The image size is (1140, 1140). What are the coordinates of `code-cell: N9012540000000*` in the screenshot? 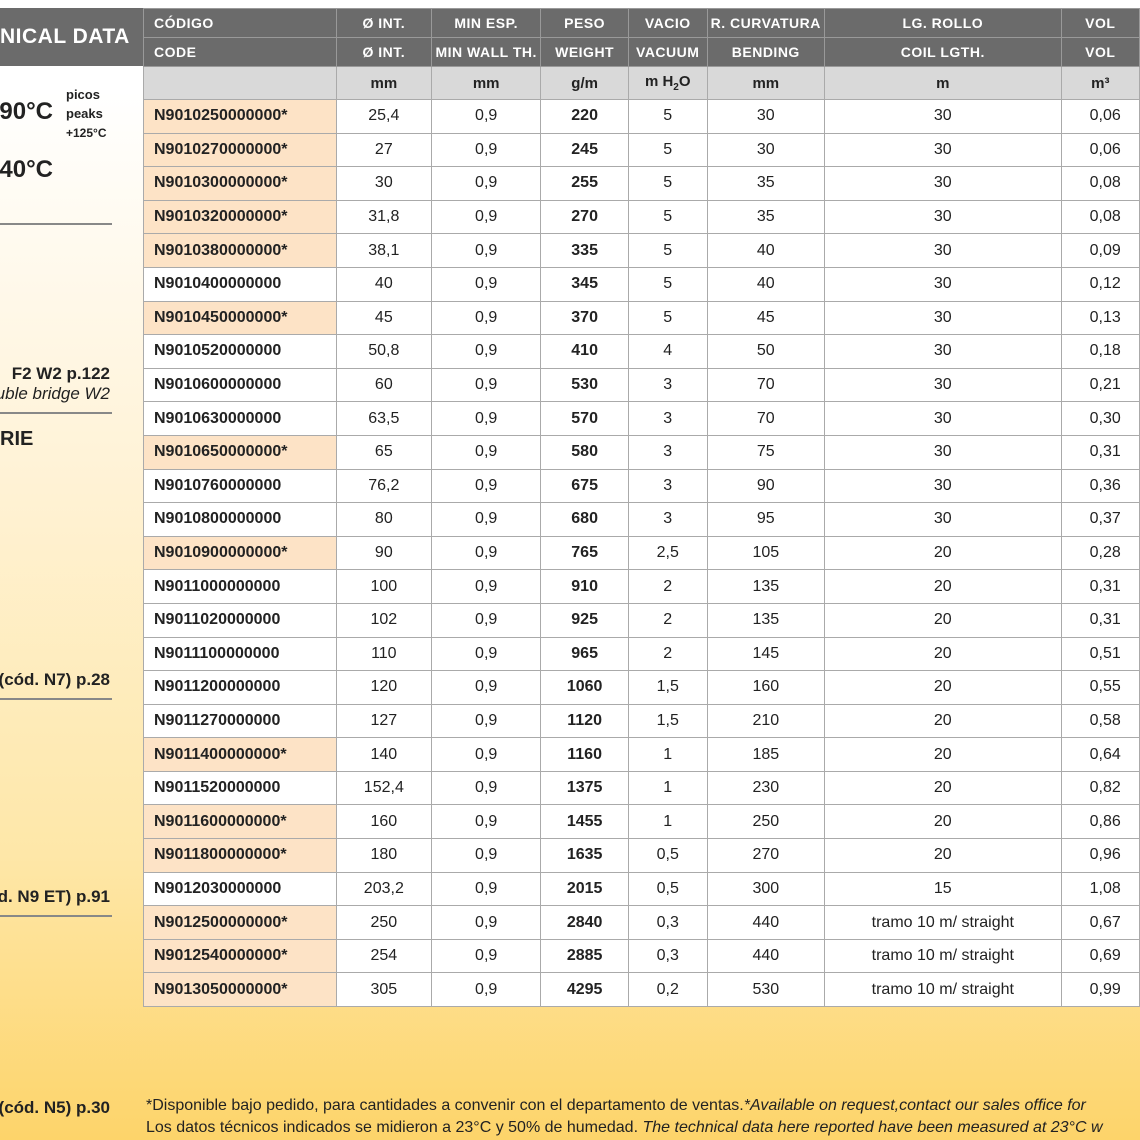 It's located at (240, 956).